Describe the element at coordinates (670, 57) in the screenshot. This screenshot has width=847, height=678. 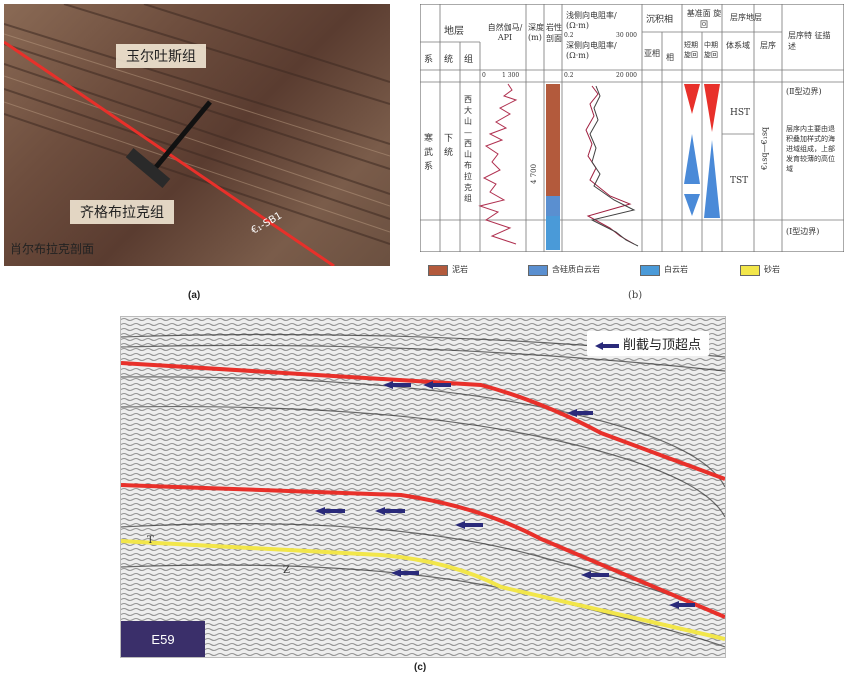
I see `header-facies-col: 相` at that location.